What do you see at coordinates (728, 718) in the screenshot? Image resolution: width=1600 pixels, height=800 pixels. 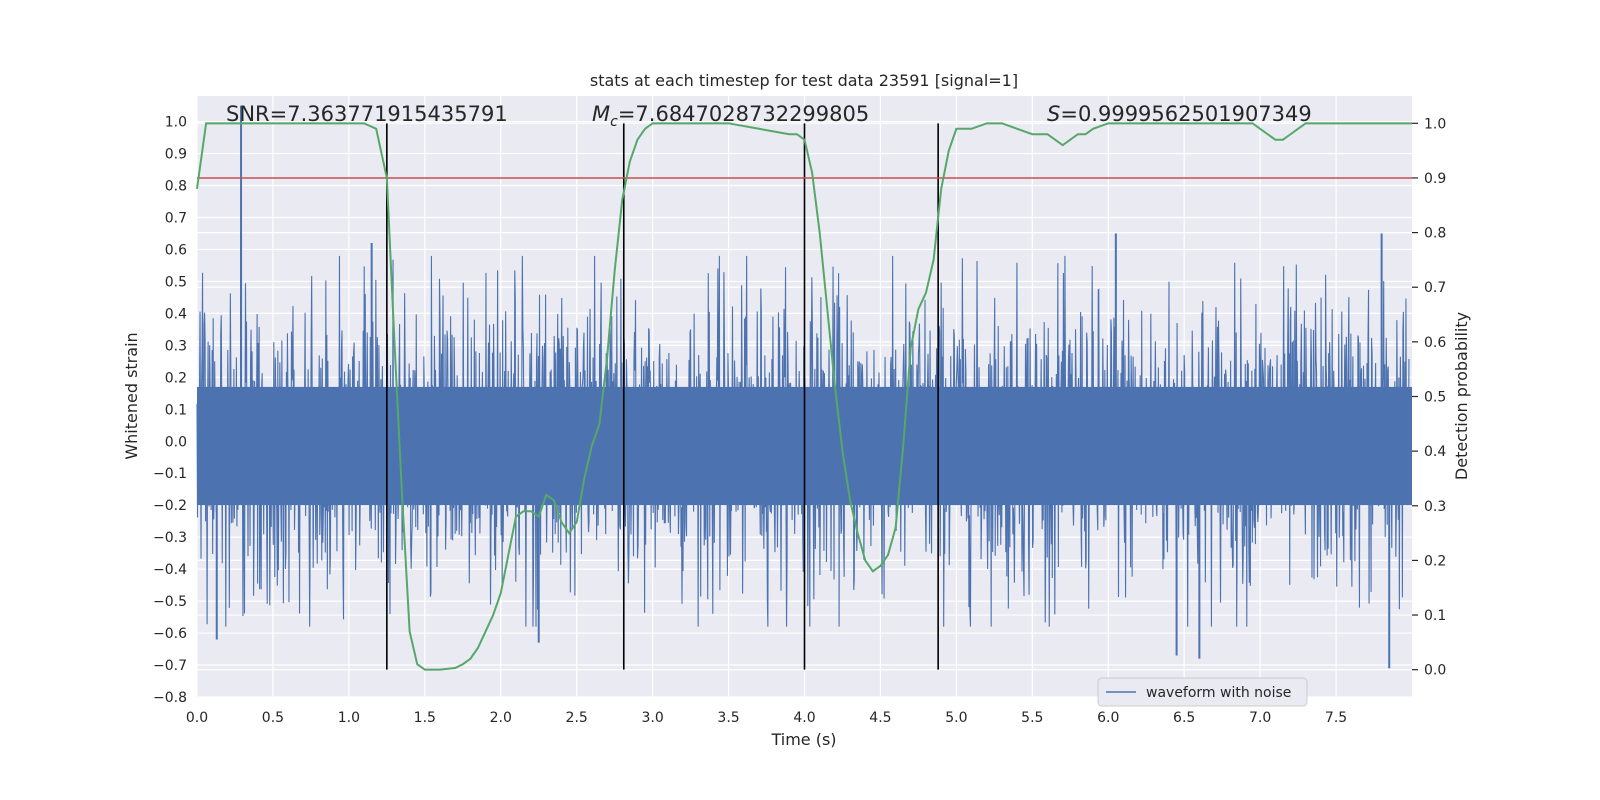 I see `x-tick-label: 3.5` at bounding box center [728, 718].